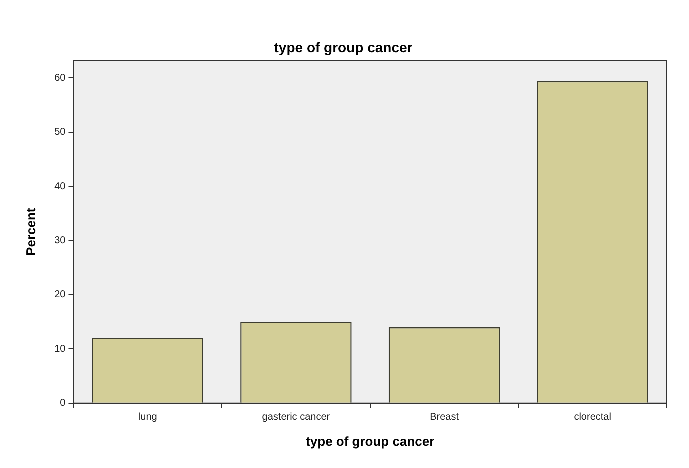  What do you see at coordinates (60, 295) in the screenshot?
I see `y-tick-label: 20` at bounding box center [60, 295].